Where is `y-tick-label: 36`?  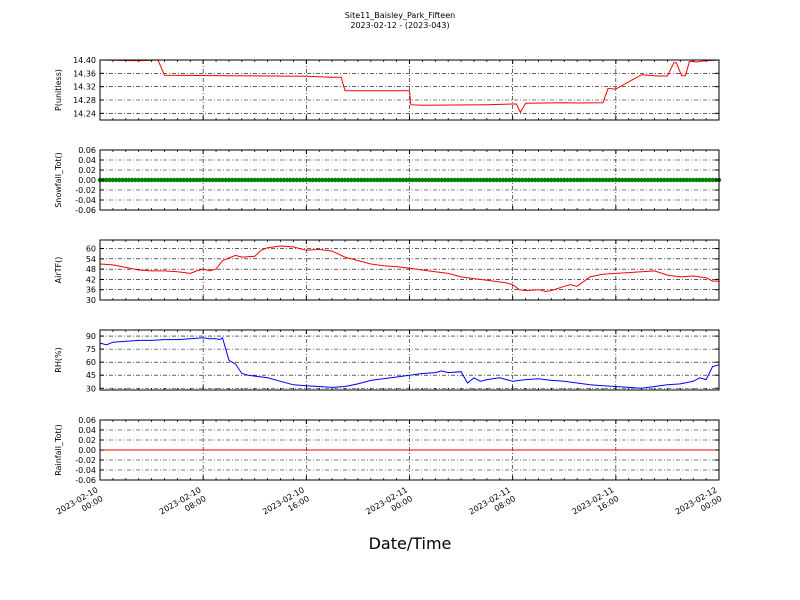
y-tick-label: 36 is located at coordinates (91, 290).